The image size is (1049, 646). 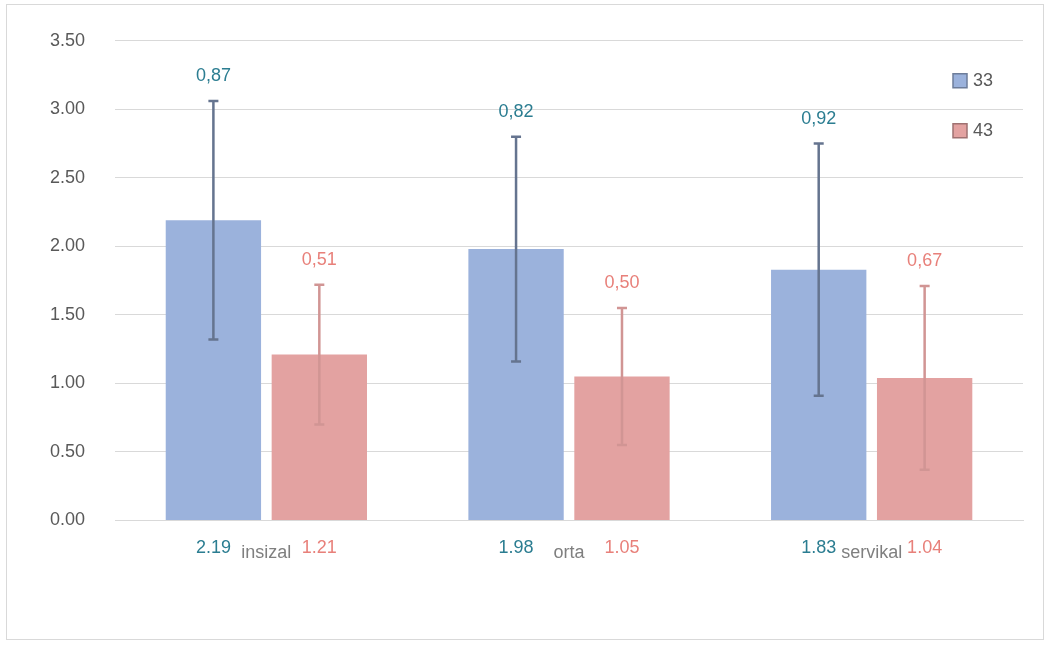 I want to click on y-tick-label: 3.50, so click(x=67, y=39).